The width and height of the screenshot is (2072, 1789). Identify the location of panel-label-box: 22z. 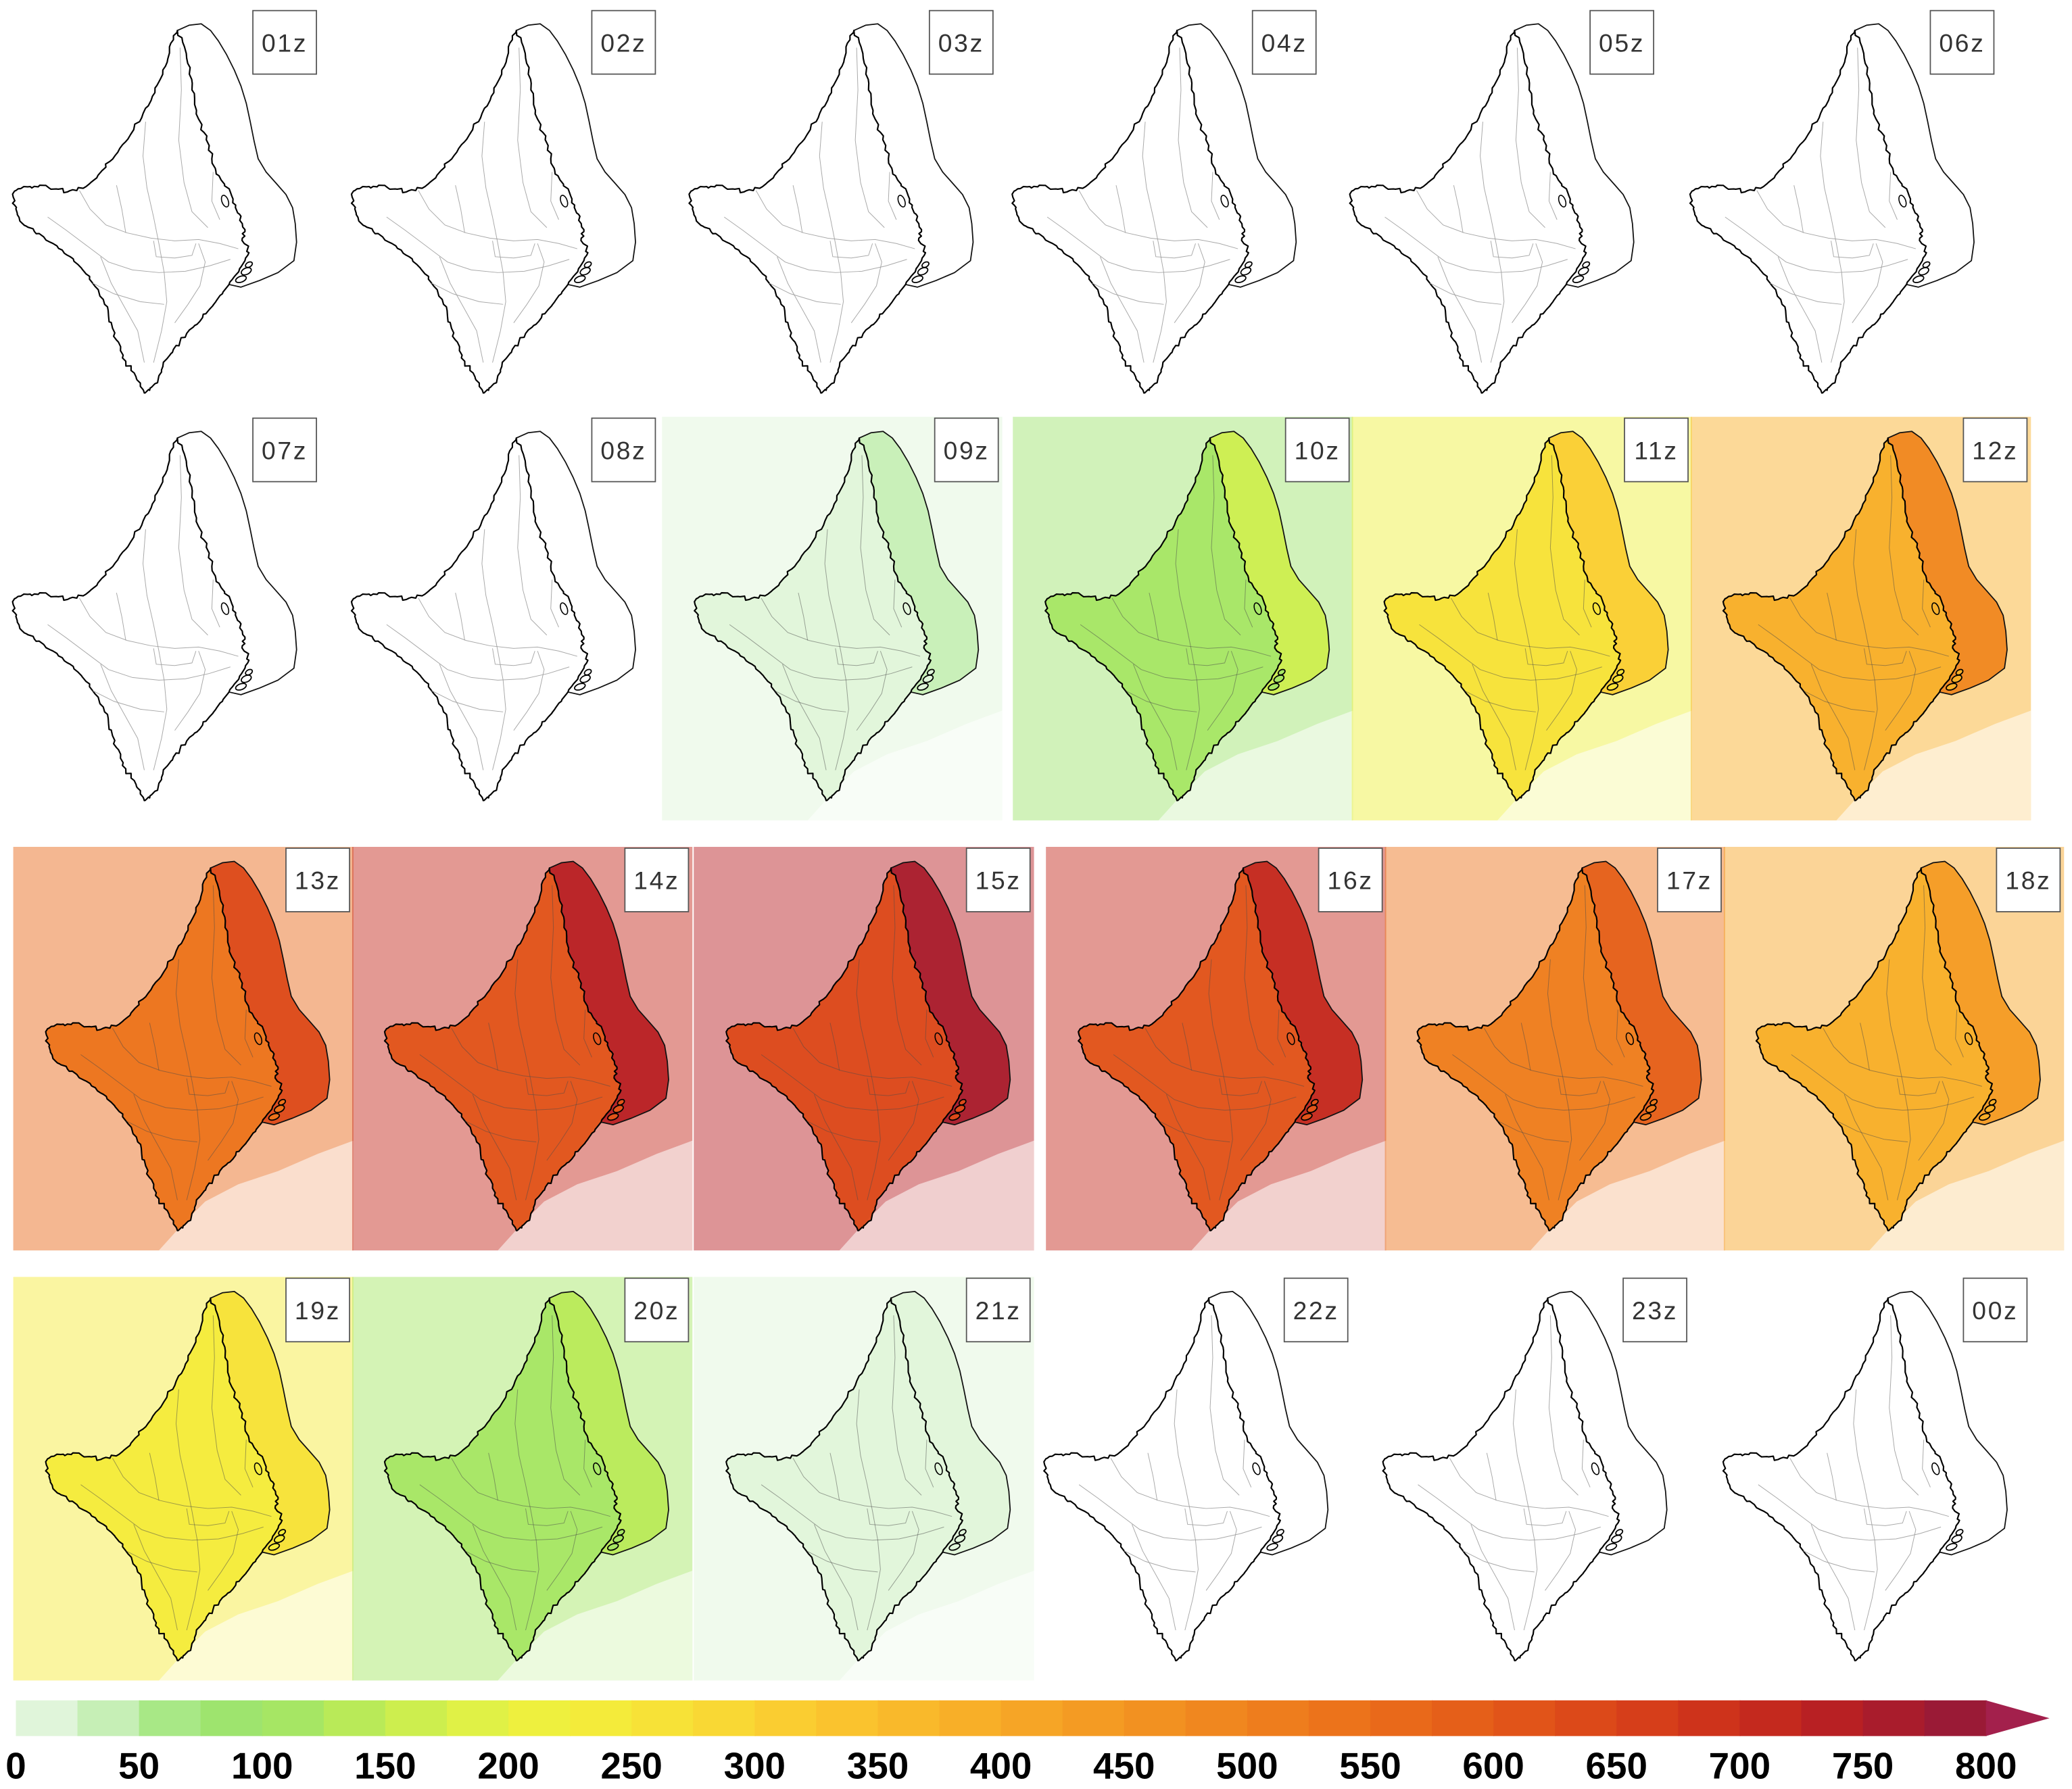
(1316, 1310).